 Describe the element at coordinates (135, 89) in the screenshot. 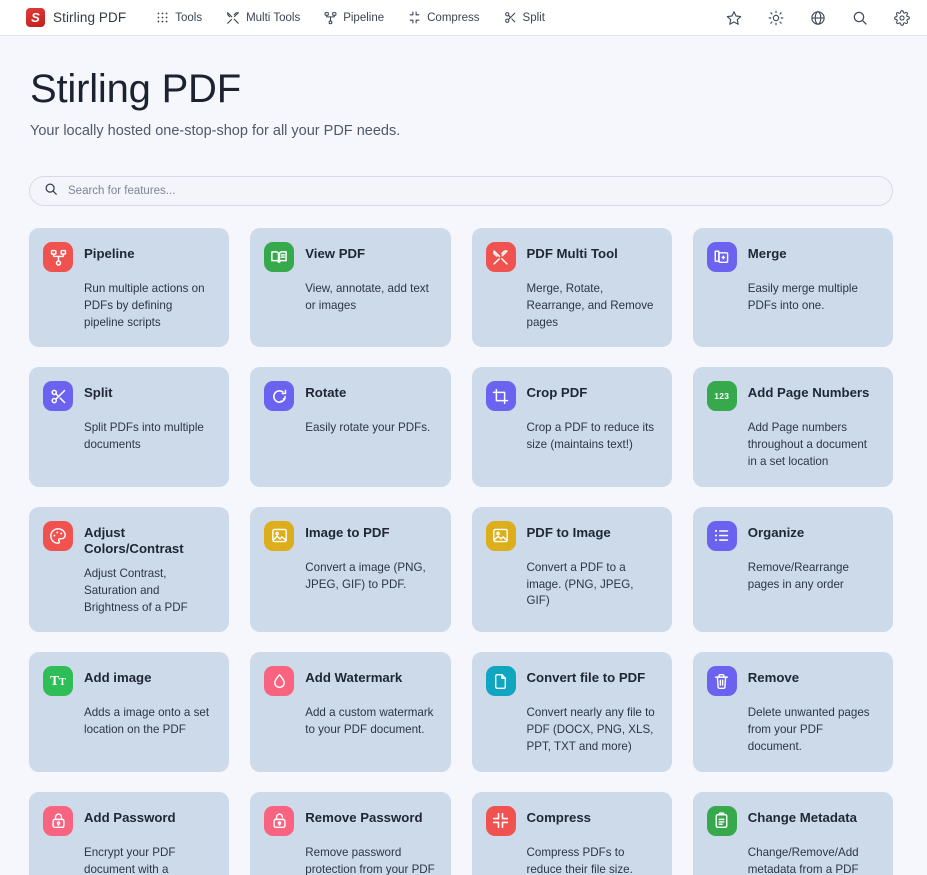

I see `page-title: Stirling PDF` at that location.